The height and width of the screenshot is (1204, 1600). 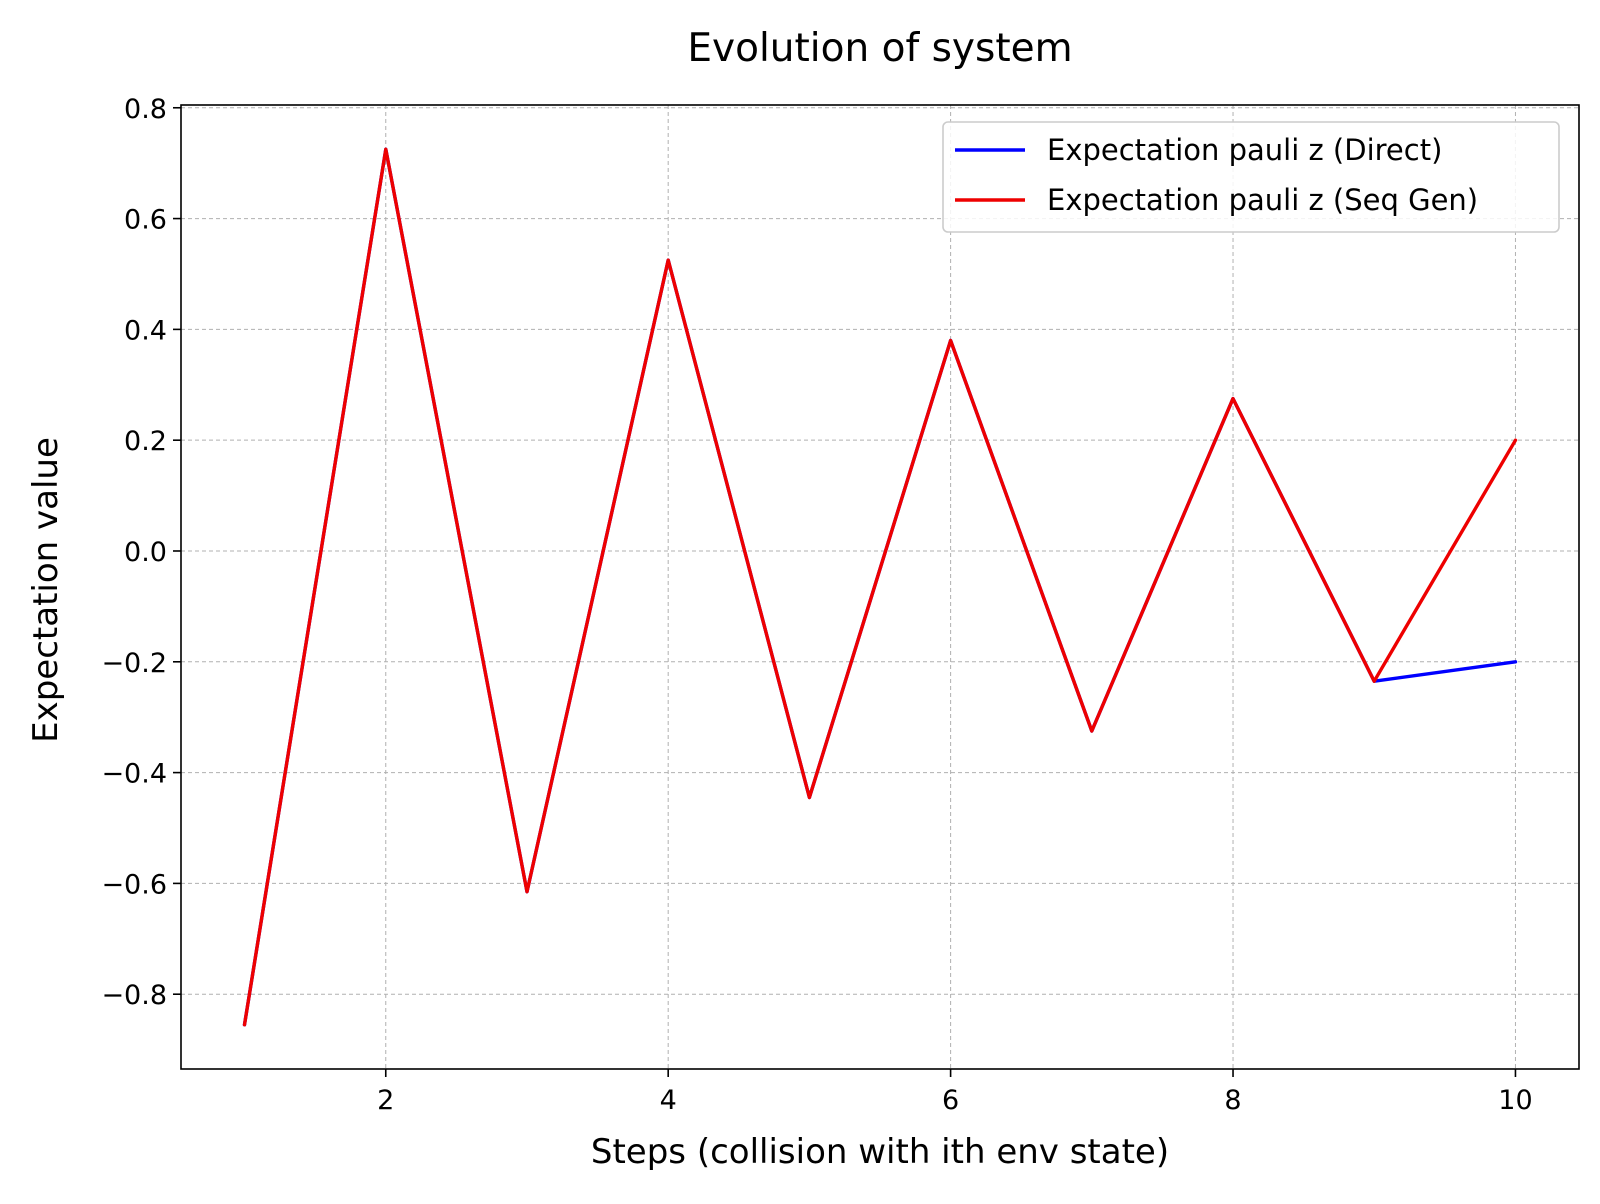 What do you see at coordinates (145, 552) in the screenshot?
I see `y-tick-label: 0.0` at bounding box center [145, 552].